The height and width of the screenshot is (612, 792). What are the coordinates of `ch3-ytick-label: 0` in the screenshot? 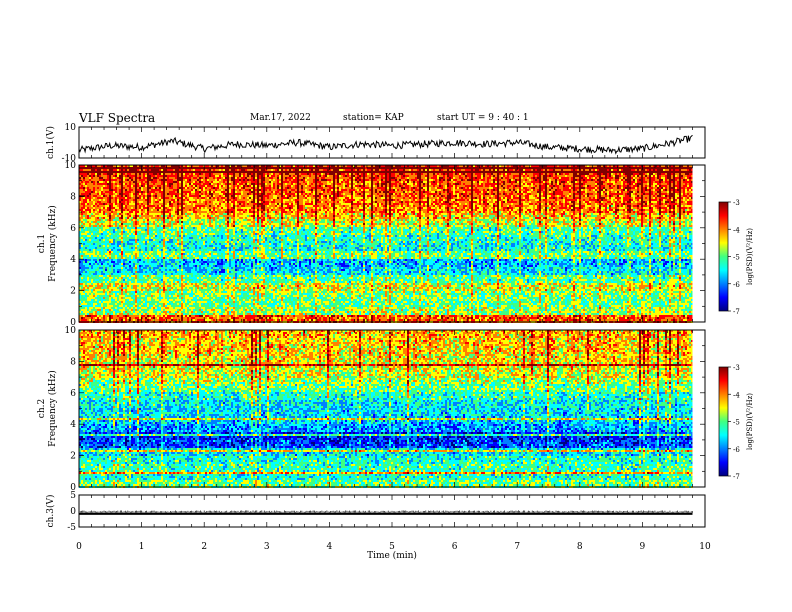 It's located at (73, 512).